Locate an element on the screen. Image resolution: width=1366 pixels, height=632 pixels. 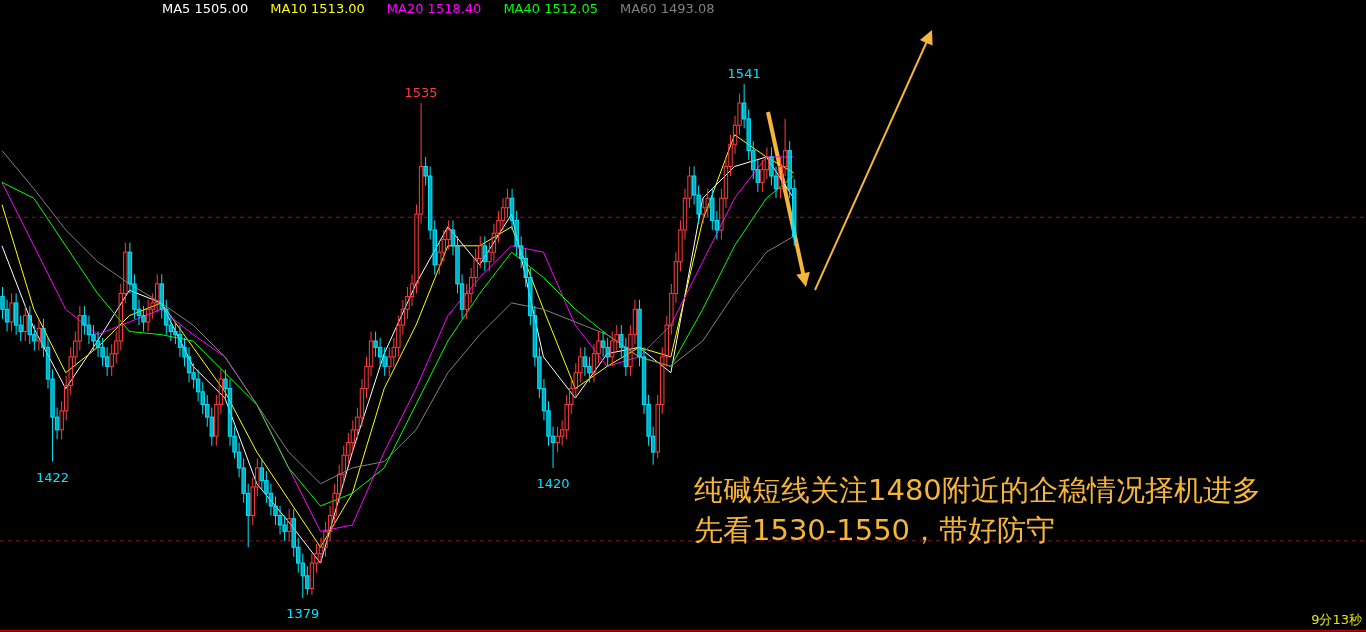
text: MA60 1493.08 is located at coordinates (667, 8).